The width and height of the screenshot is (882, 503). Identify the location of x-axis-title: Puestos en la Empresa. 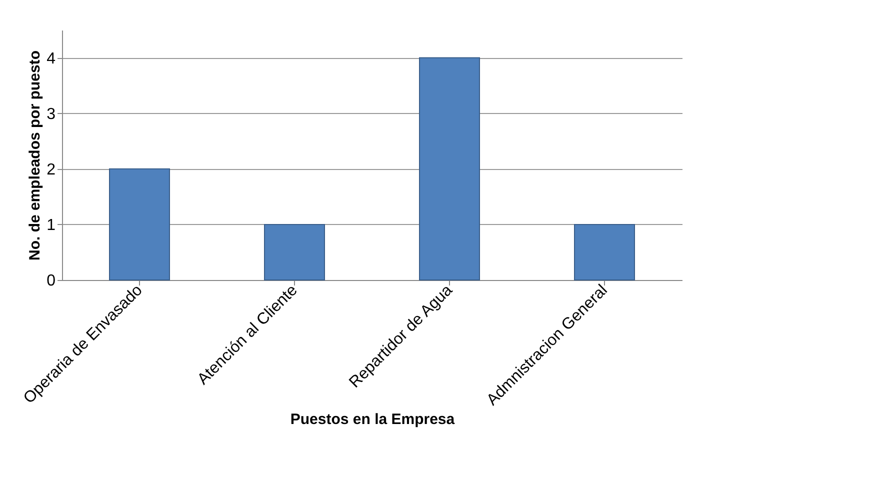
(373, 419).